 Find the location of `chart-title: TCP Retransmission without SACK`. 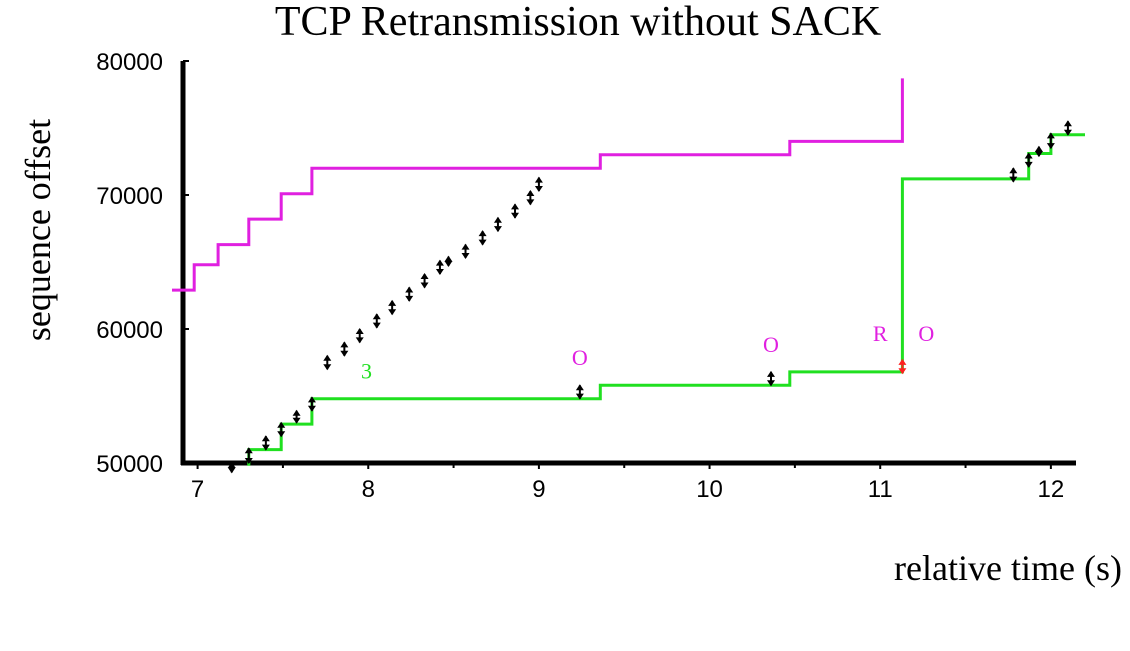

chart-title: TCP Retransmission without SACK is located at coordinates (578, 22).